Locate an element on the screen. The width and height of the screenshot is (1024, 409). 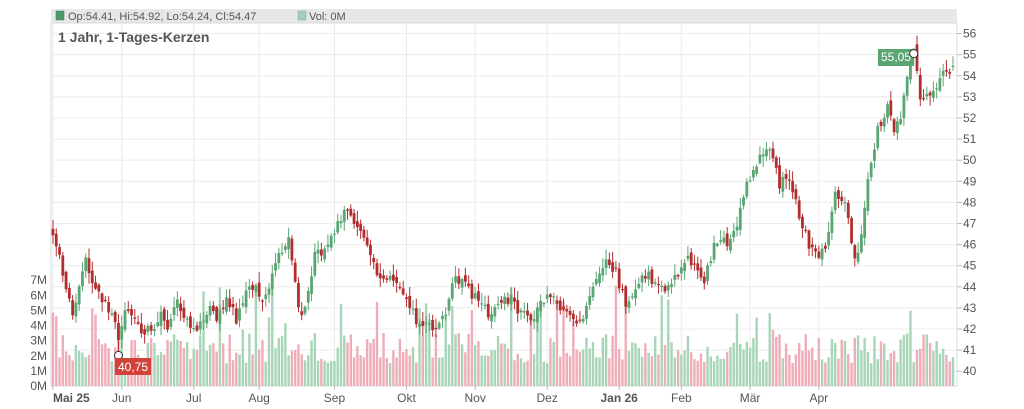
price-tick-label: 43 is located at coordinates (970, 308).